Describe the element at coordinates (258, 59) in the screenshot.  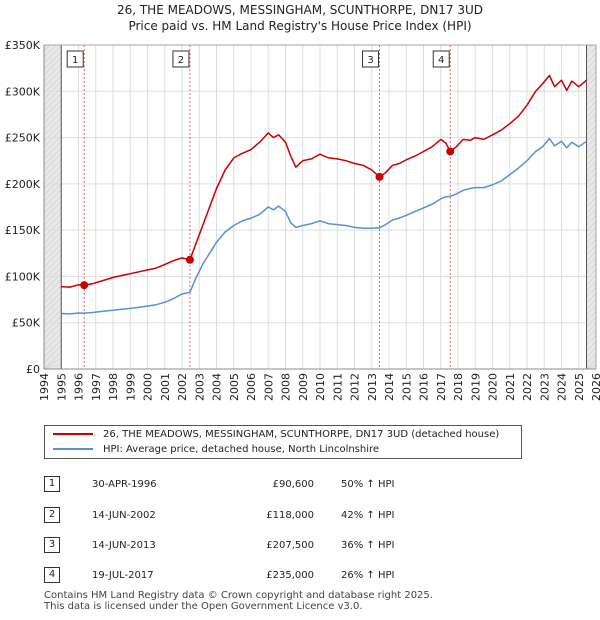
I see `sale-label-boxes: 1 2 3 4` at that location.